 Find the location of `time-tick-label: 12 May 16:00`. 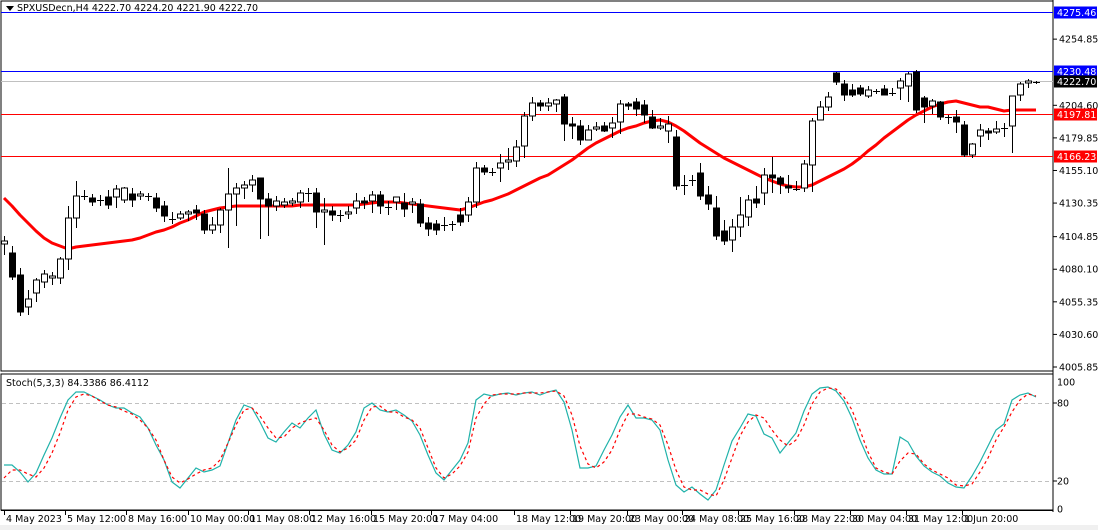

time-tick-label: 12 May 16:00 is located at coordinates (343, 519).